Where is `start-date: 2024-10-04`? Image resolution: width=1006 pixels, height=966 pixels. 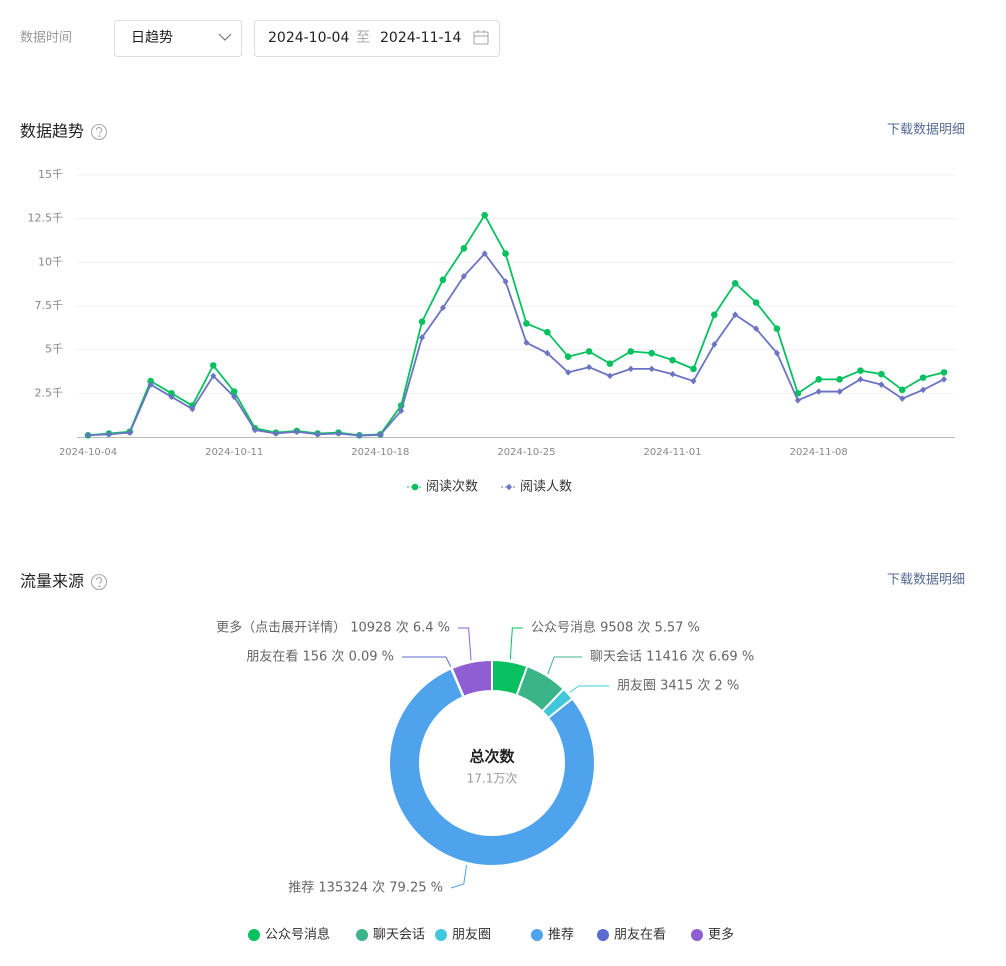 start-date: 2024-10-04 is located at coordinates (308, 38).